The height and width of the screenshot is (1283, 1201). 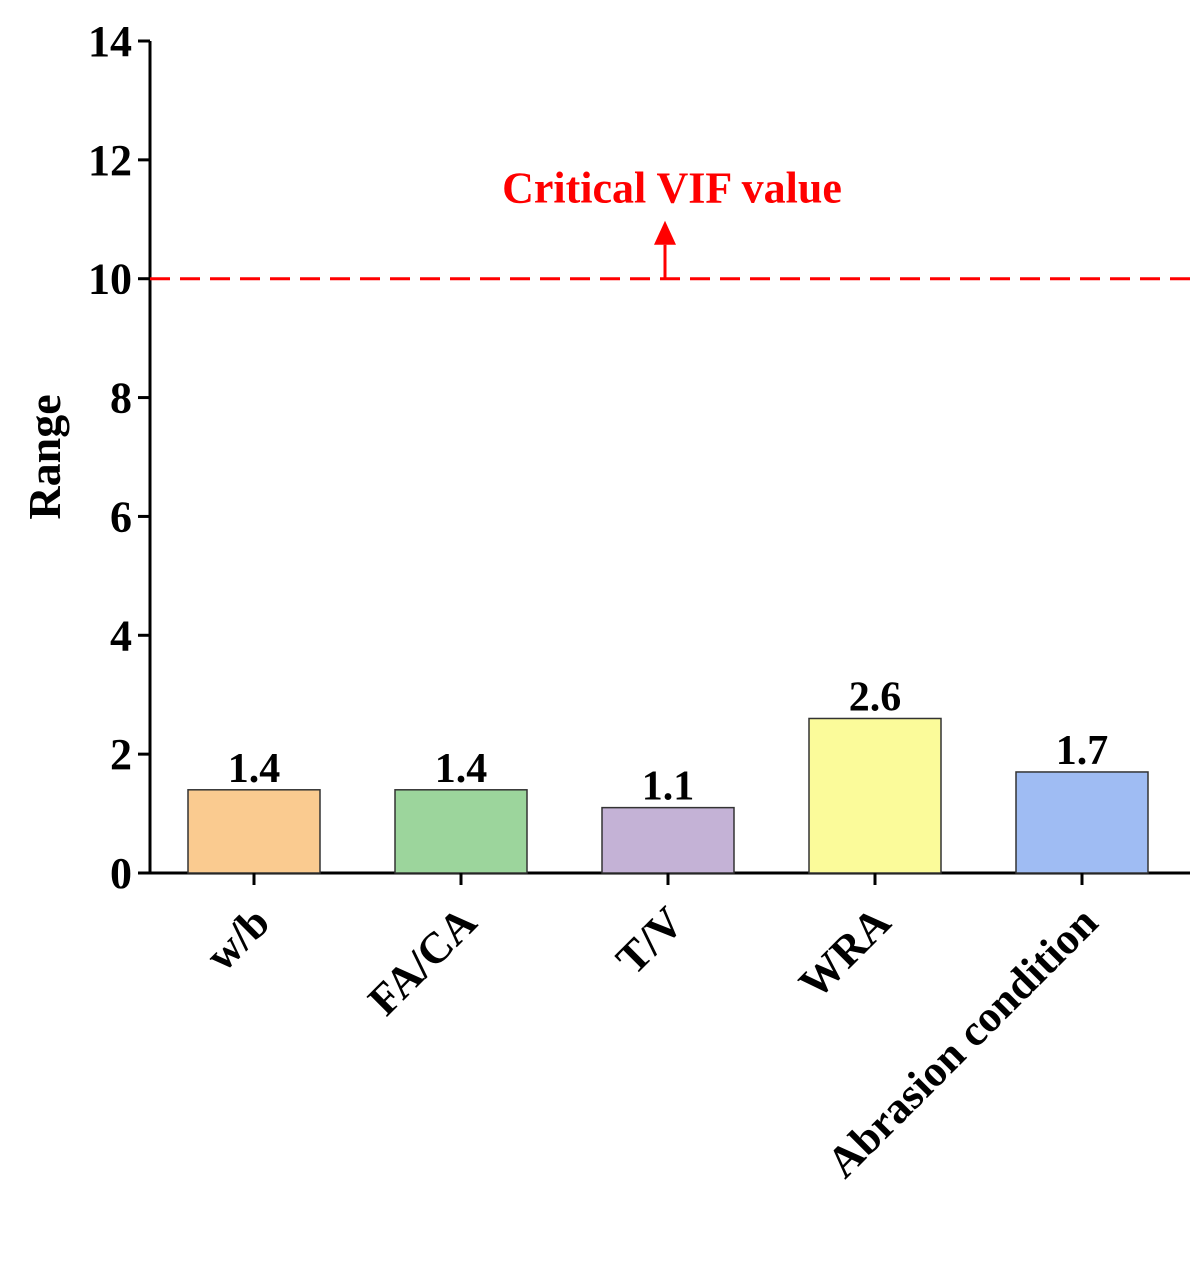 I want to click on x-tick-label: WRA, so click(x=844, y=952).